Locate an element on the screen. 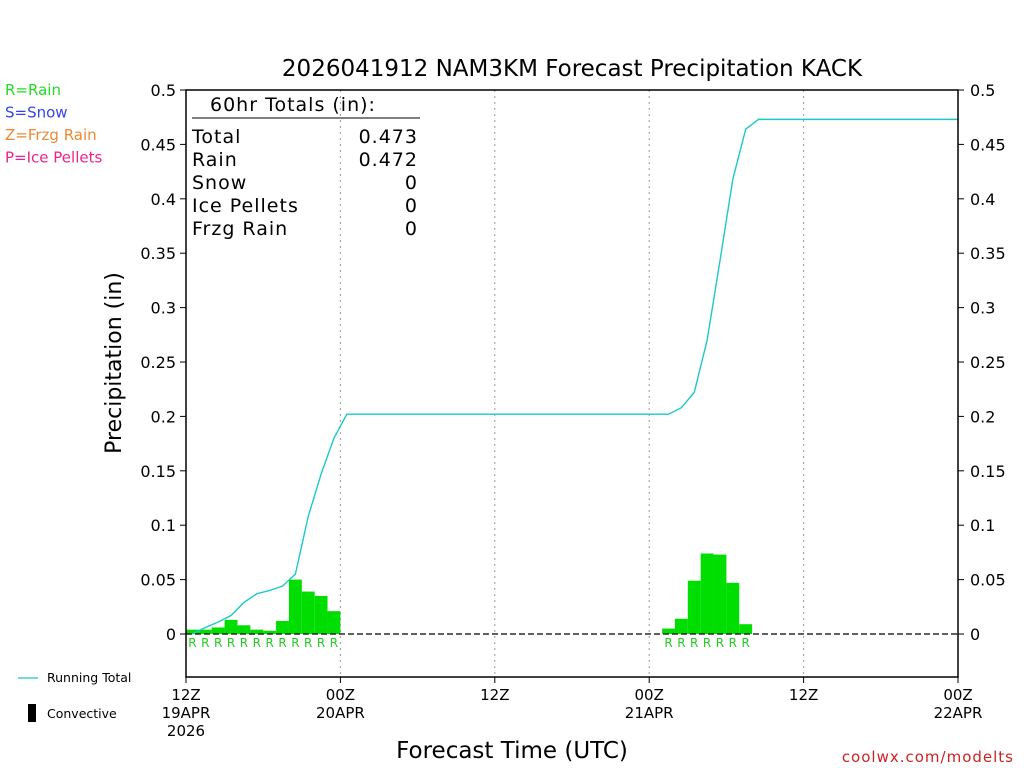  y-axis-right: 0 0.05 0.1 0.15 0.2 0.25 0.3 0.35 0.4 0.45 0.5 is located at coordinates (982, 362).